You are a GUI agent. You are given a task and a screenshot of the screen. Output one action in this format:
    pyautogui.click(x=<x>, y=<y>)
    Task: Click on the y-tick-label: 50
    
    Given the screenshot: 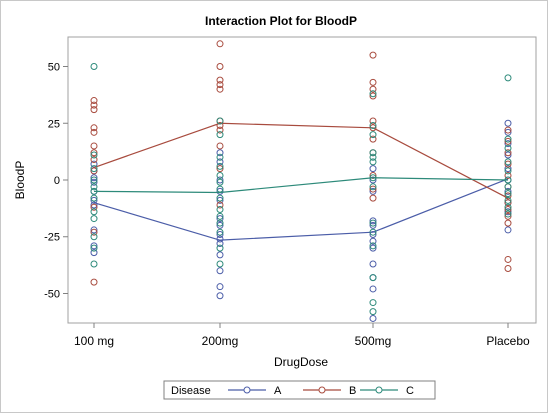 What is the action you would take?
    pyautogui.click(x=54, y=68)
    